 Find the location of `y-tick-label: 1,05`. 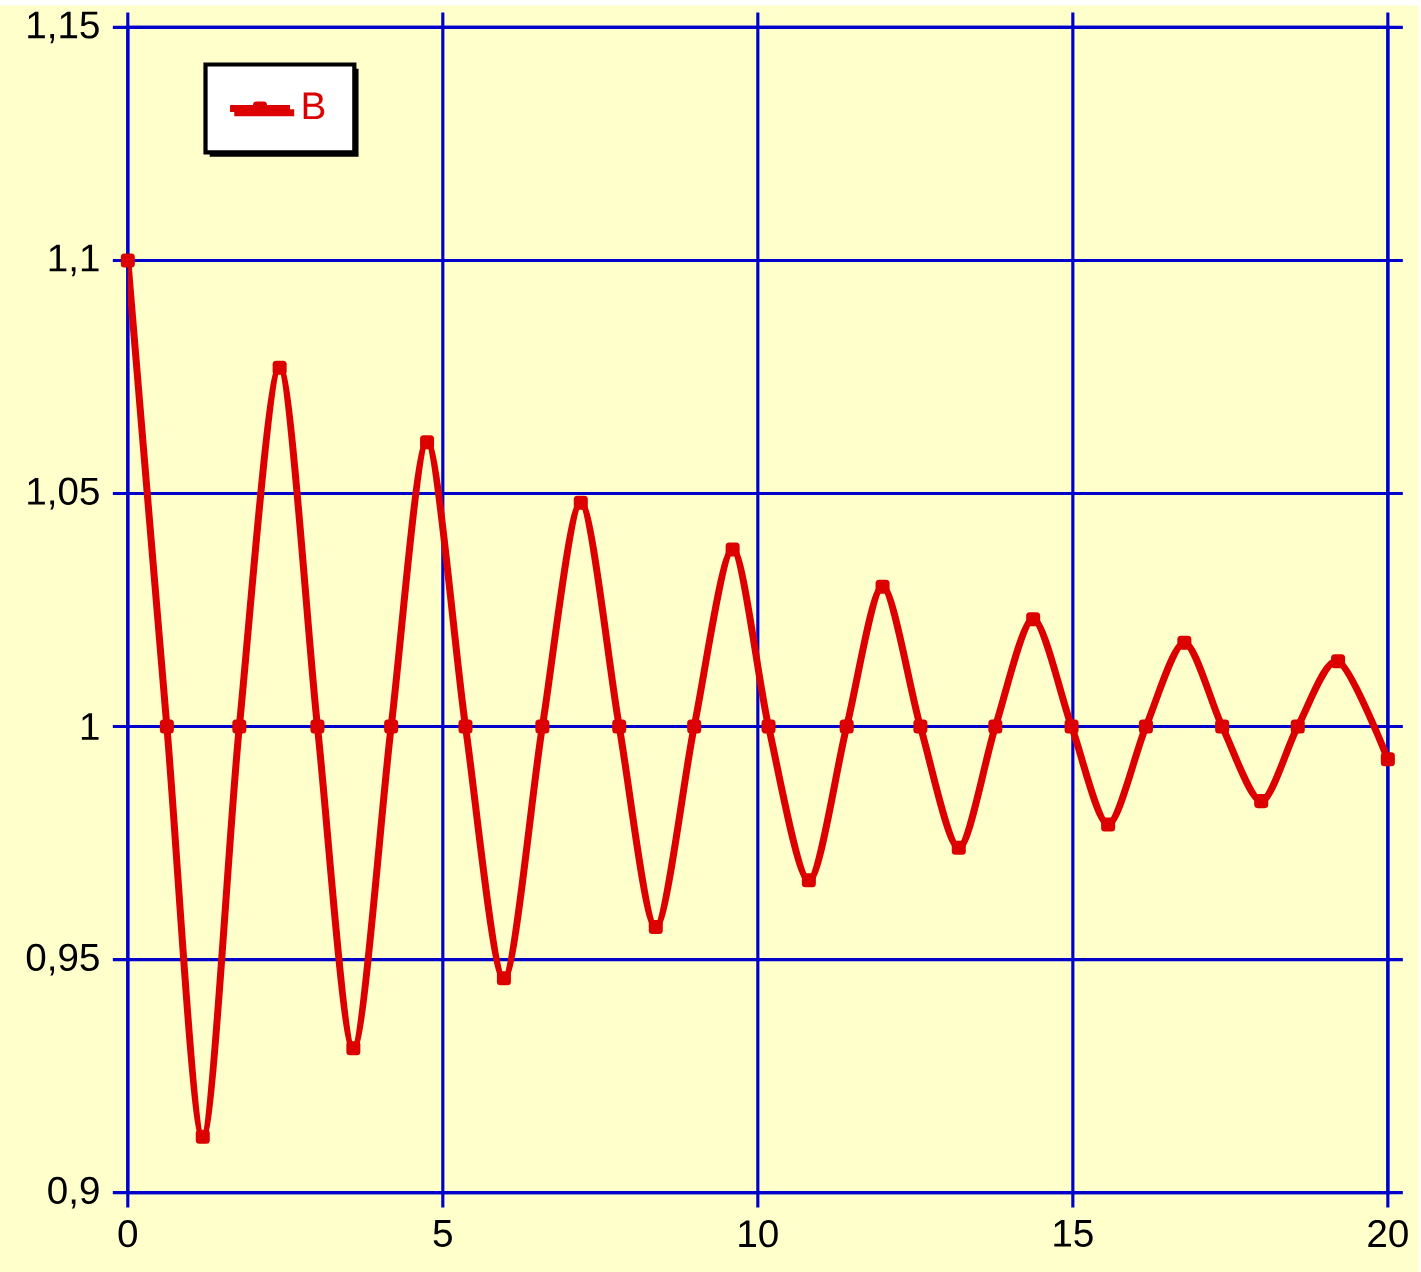

y-tick-label: 1,05 is located at coordinates (63, 493).